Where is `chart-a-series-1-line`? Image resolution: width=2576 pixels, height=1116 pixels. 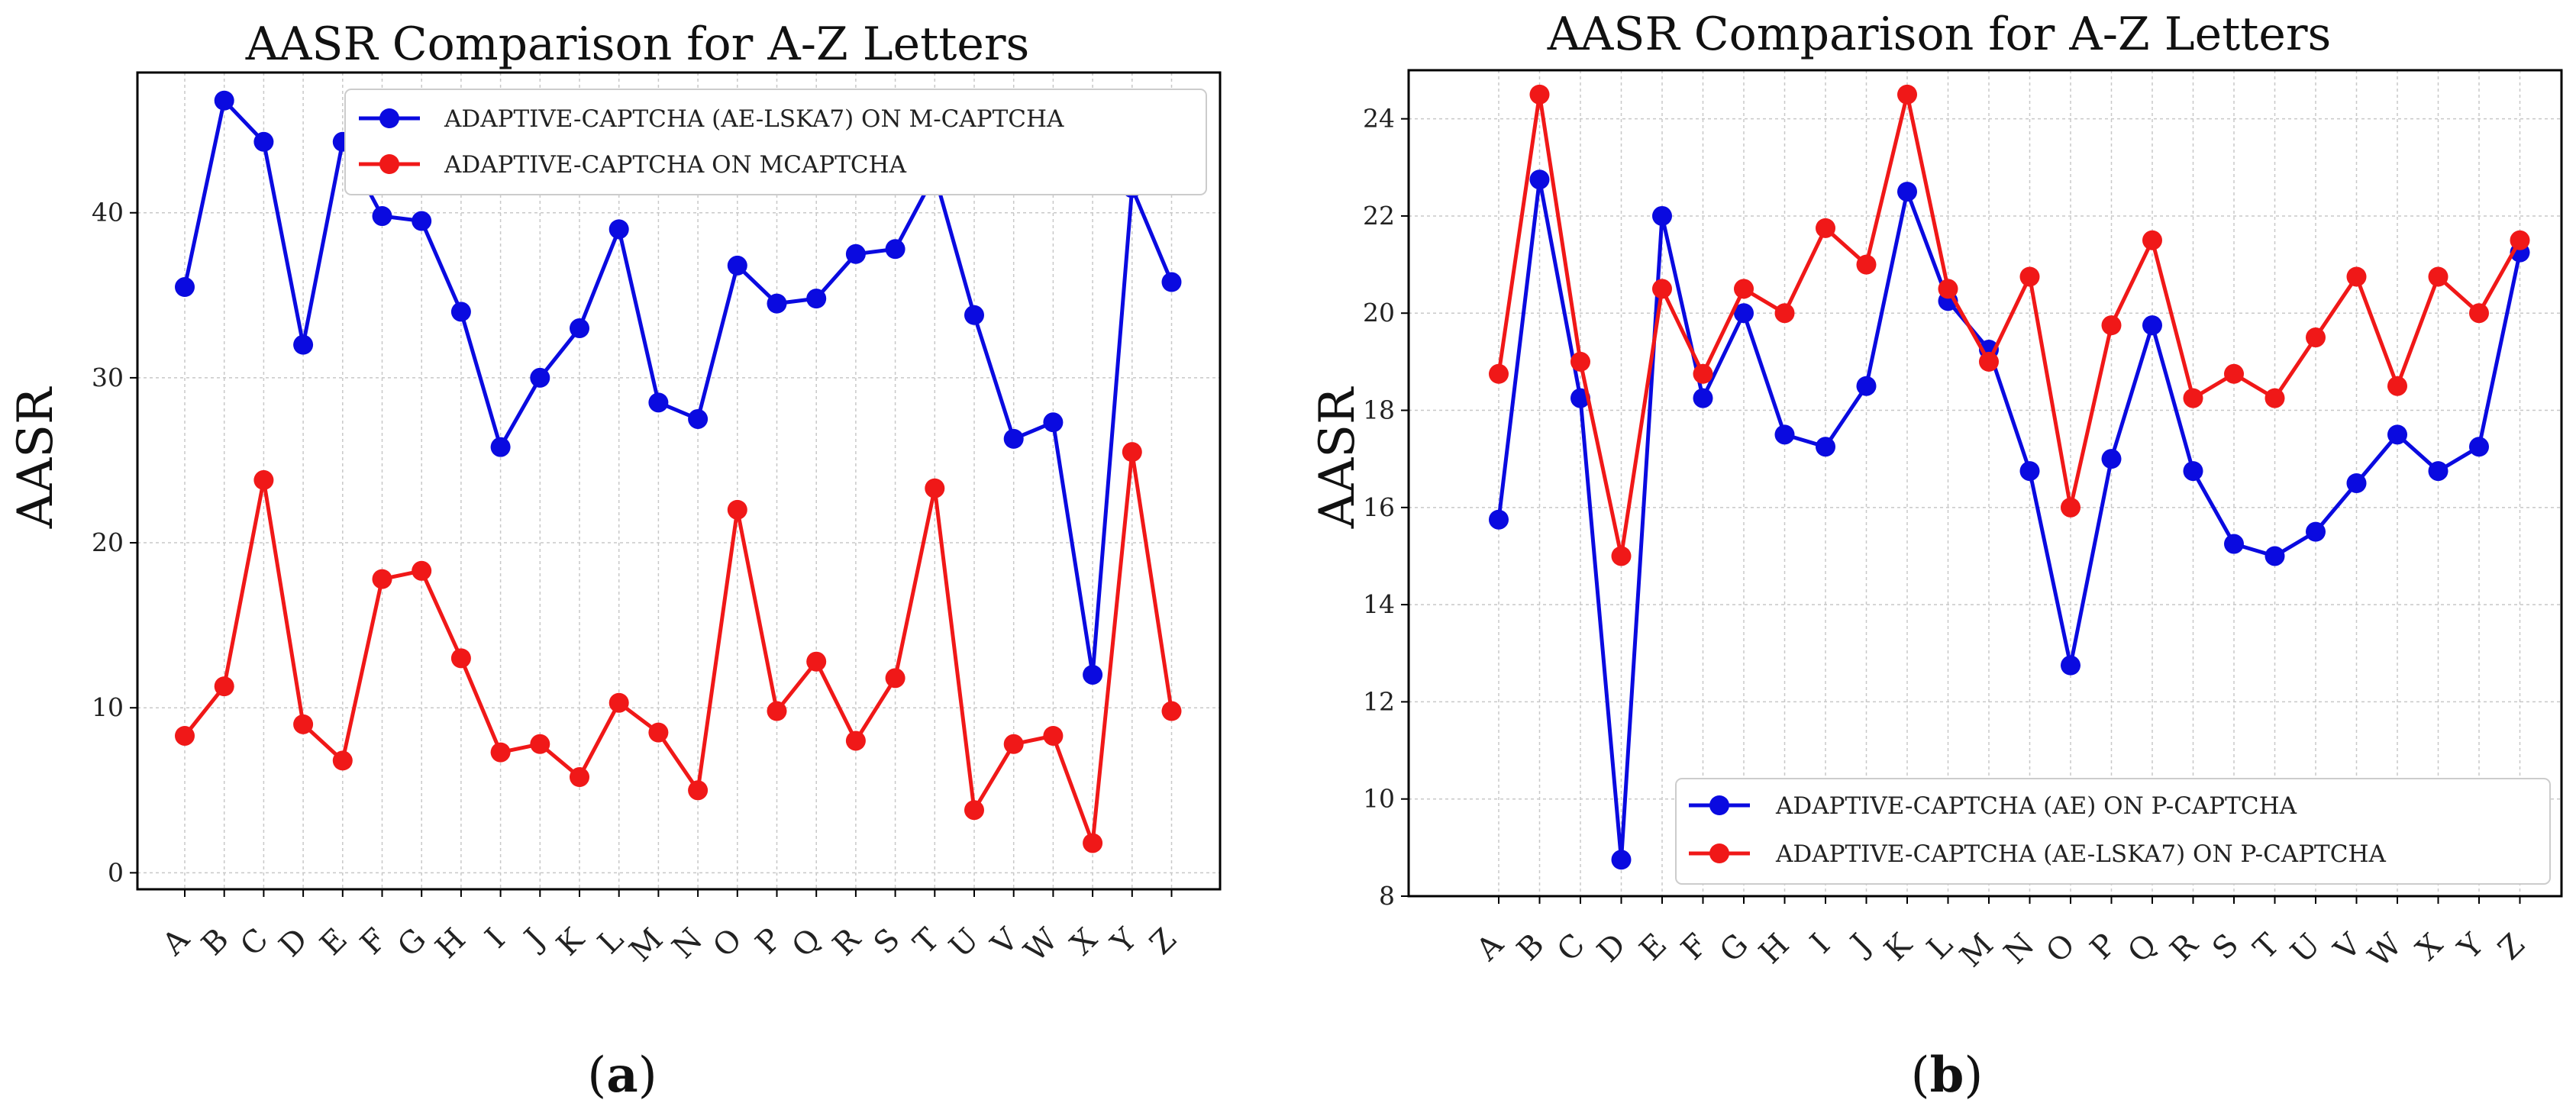 chart-a-series-1-line is located at coordinates (678, 648).